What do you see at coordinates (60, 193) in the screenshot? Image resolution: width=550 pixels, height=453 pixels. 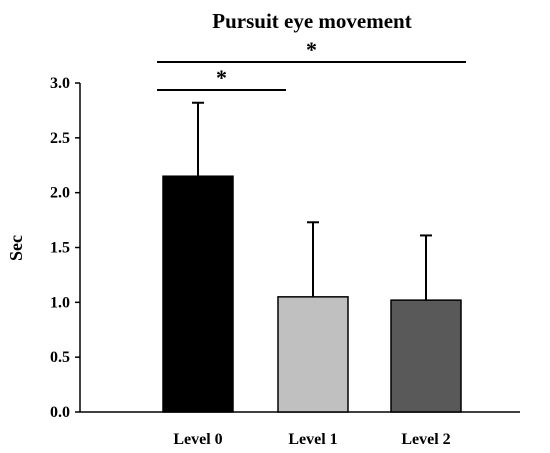 I see `y-tick-label: 2.0` at bounding box center [60, 193].